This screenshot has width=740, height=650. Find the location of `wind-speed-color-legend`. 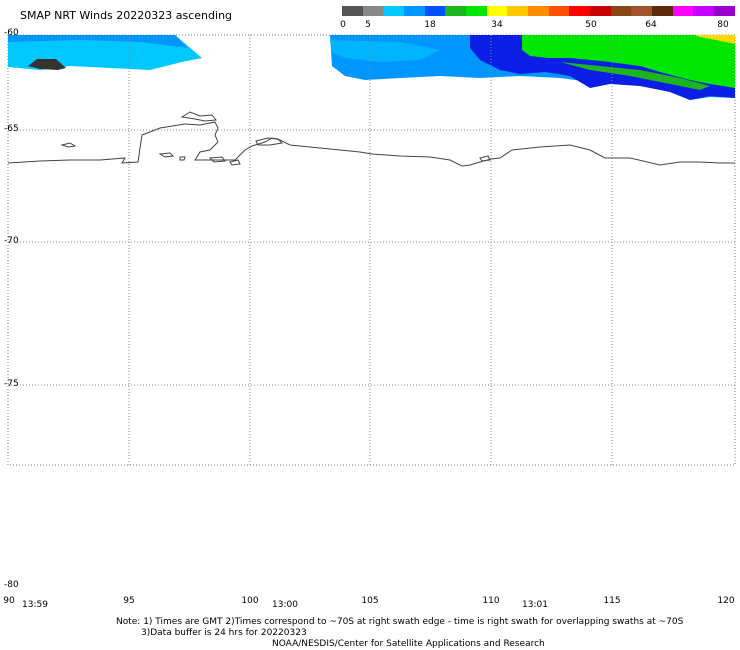

wind-speed-color-legend is located at coordinates (538, 11).